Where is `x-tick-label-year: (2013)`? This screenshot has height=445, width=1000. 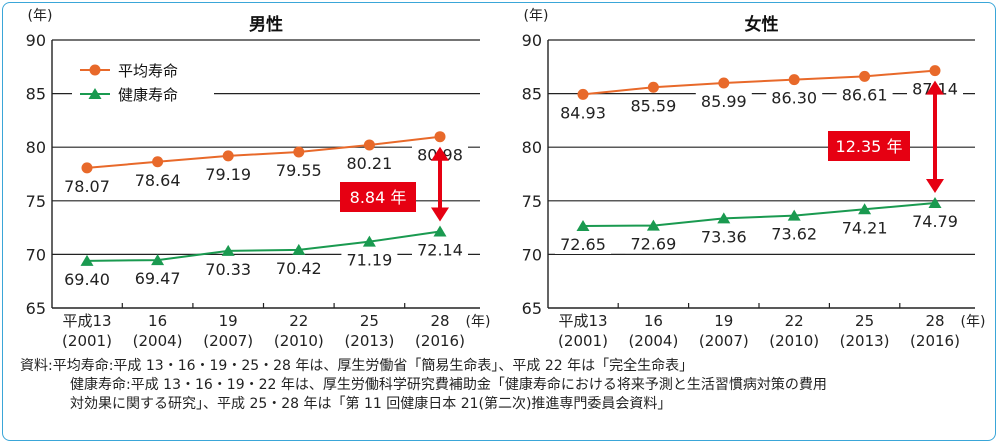
x-tick-label-year: (2013) is located at coordinates (369, 341).